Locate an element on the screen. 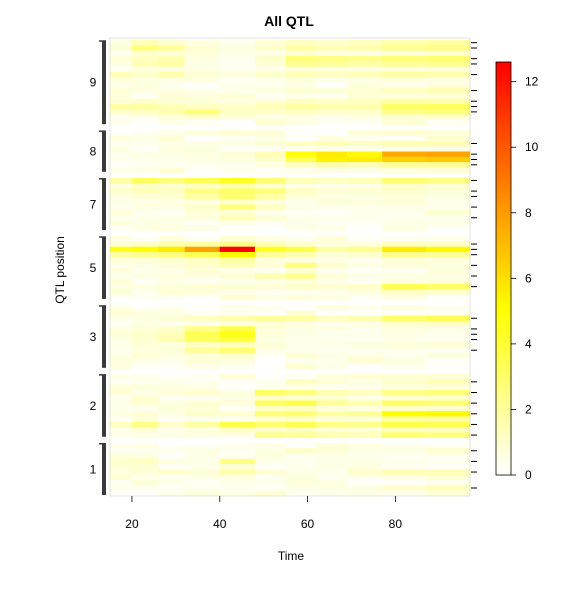 The width and height of the screenshot is (571, 594). colorbar-tick-label: 0 is located at coordinates (528, 475).